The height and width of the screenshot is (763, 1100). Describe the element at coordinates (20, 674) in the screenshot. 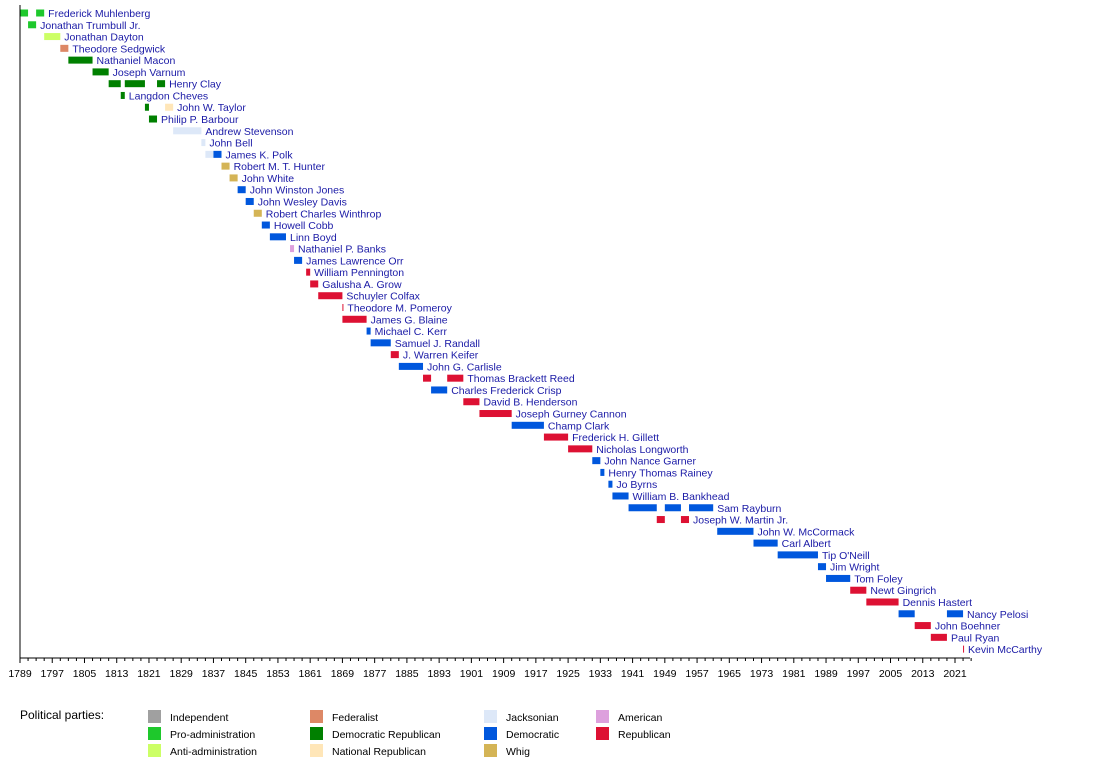

I see `x-tick-label: 1789` at that location.